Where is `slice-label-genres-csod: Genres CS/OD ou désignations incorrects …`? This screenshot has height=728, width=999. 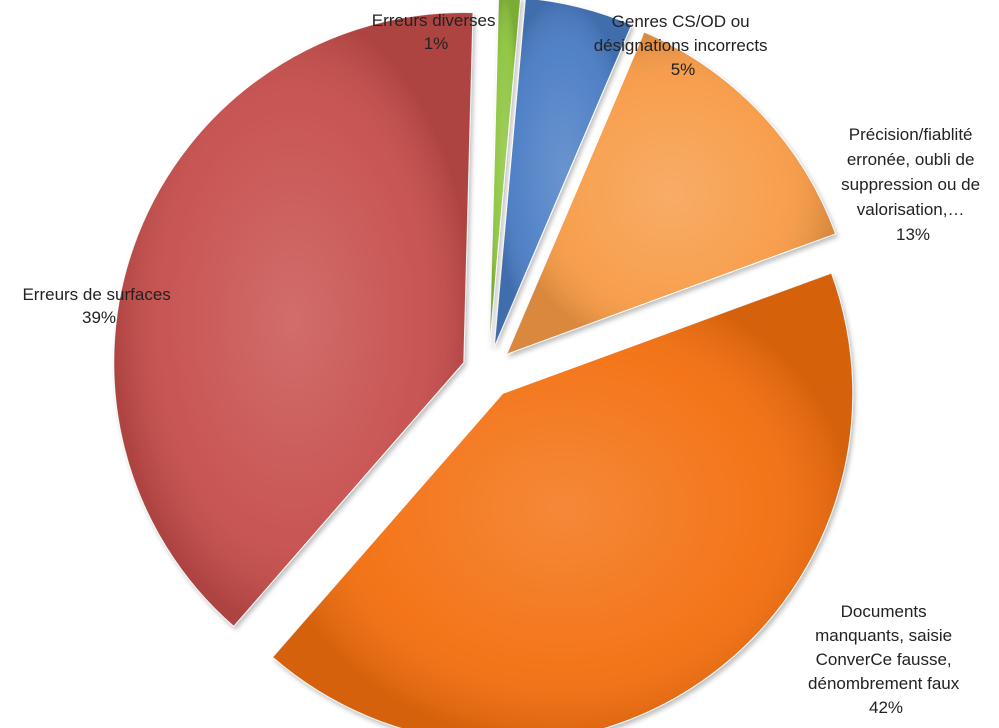
slice-label-genres-csod: Genres CS/OD ou désignations incorrects … is located at coordinates (683, 45).